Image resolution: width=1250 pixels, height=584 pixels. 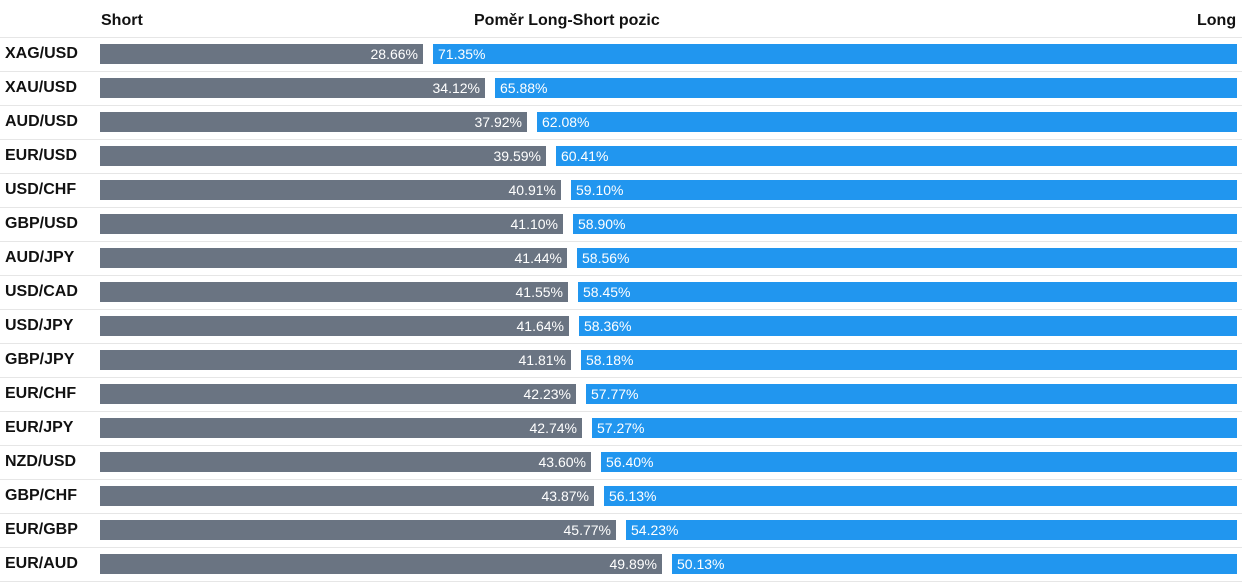 I want to click on chart-row: XAU/USD 34.12% 65.88%, so click(x=625, y=88).